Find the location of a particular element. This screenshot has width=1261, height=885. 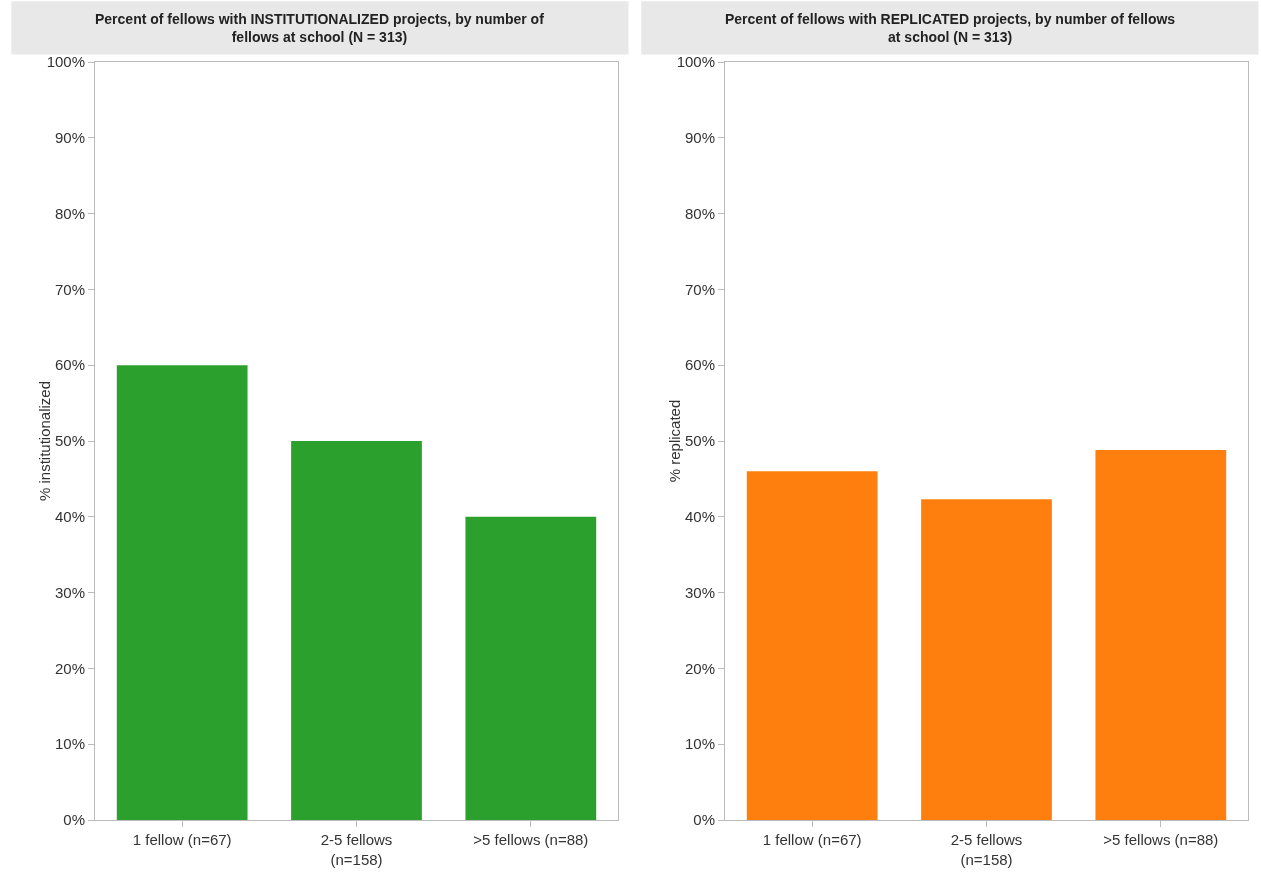

y-axis-title: % institutionalized is located at coordinates (44, 441).